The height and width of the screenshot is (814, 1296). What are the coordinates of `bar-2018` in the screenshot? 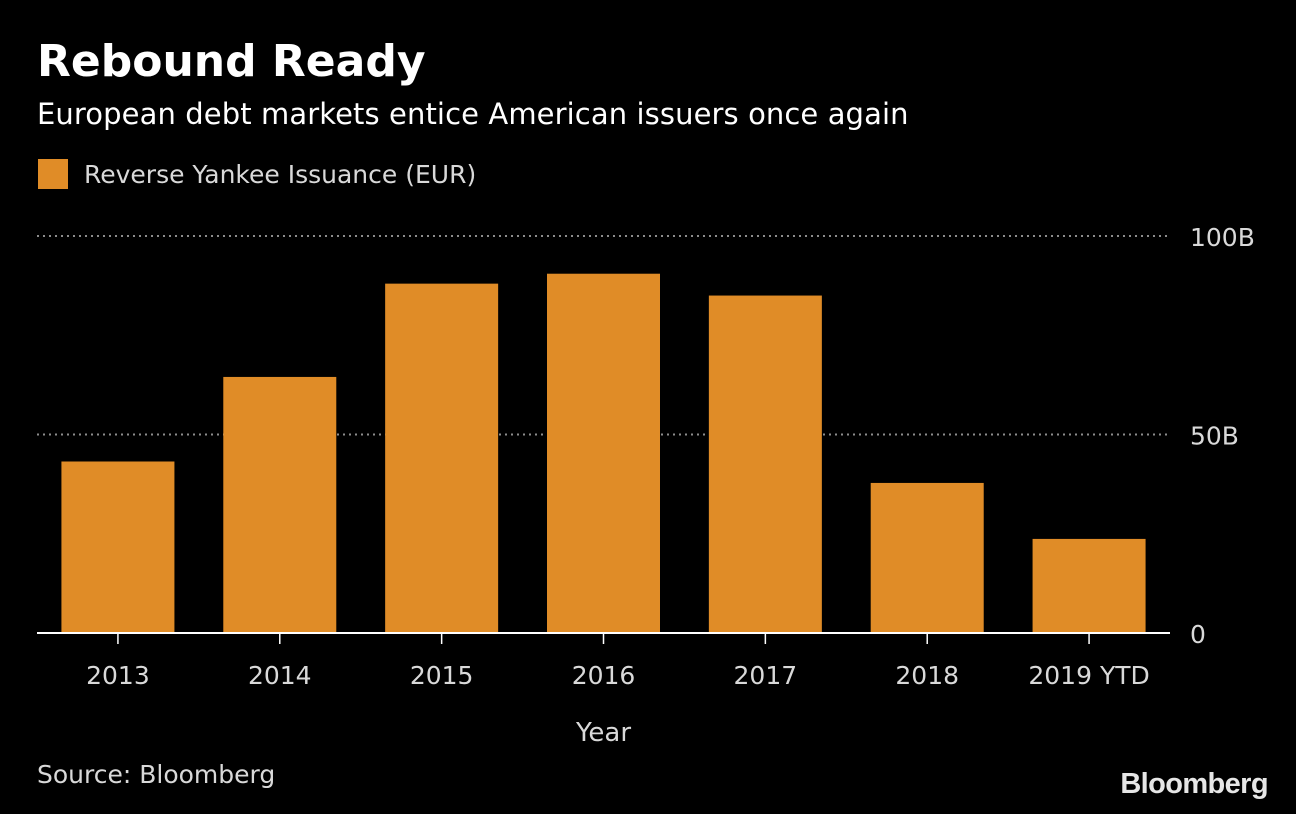 It's located at (927, 557).